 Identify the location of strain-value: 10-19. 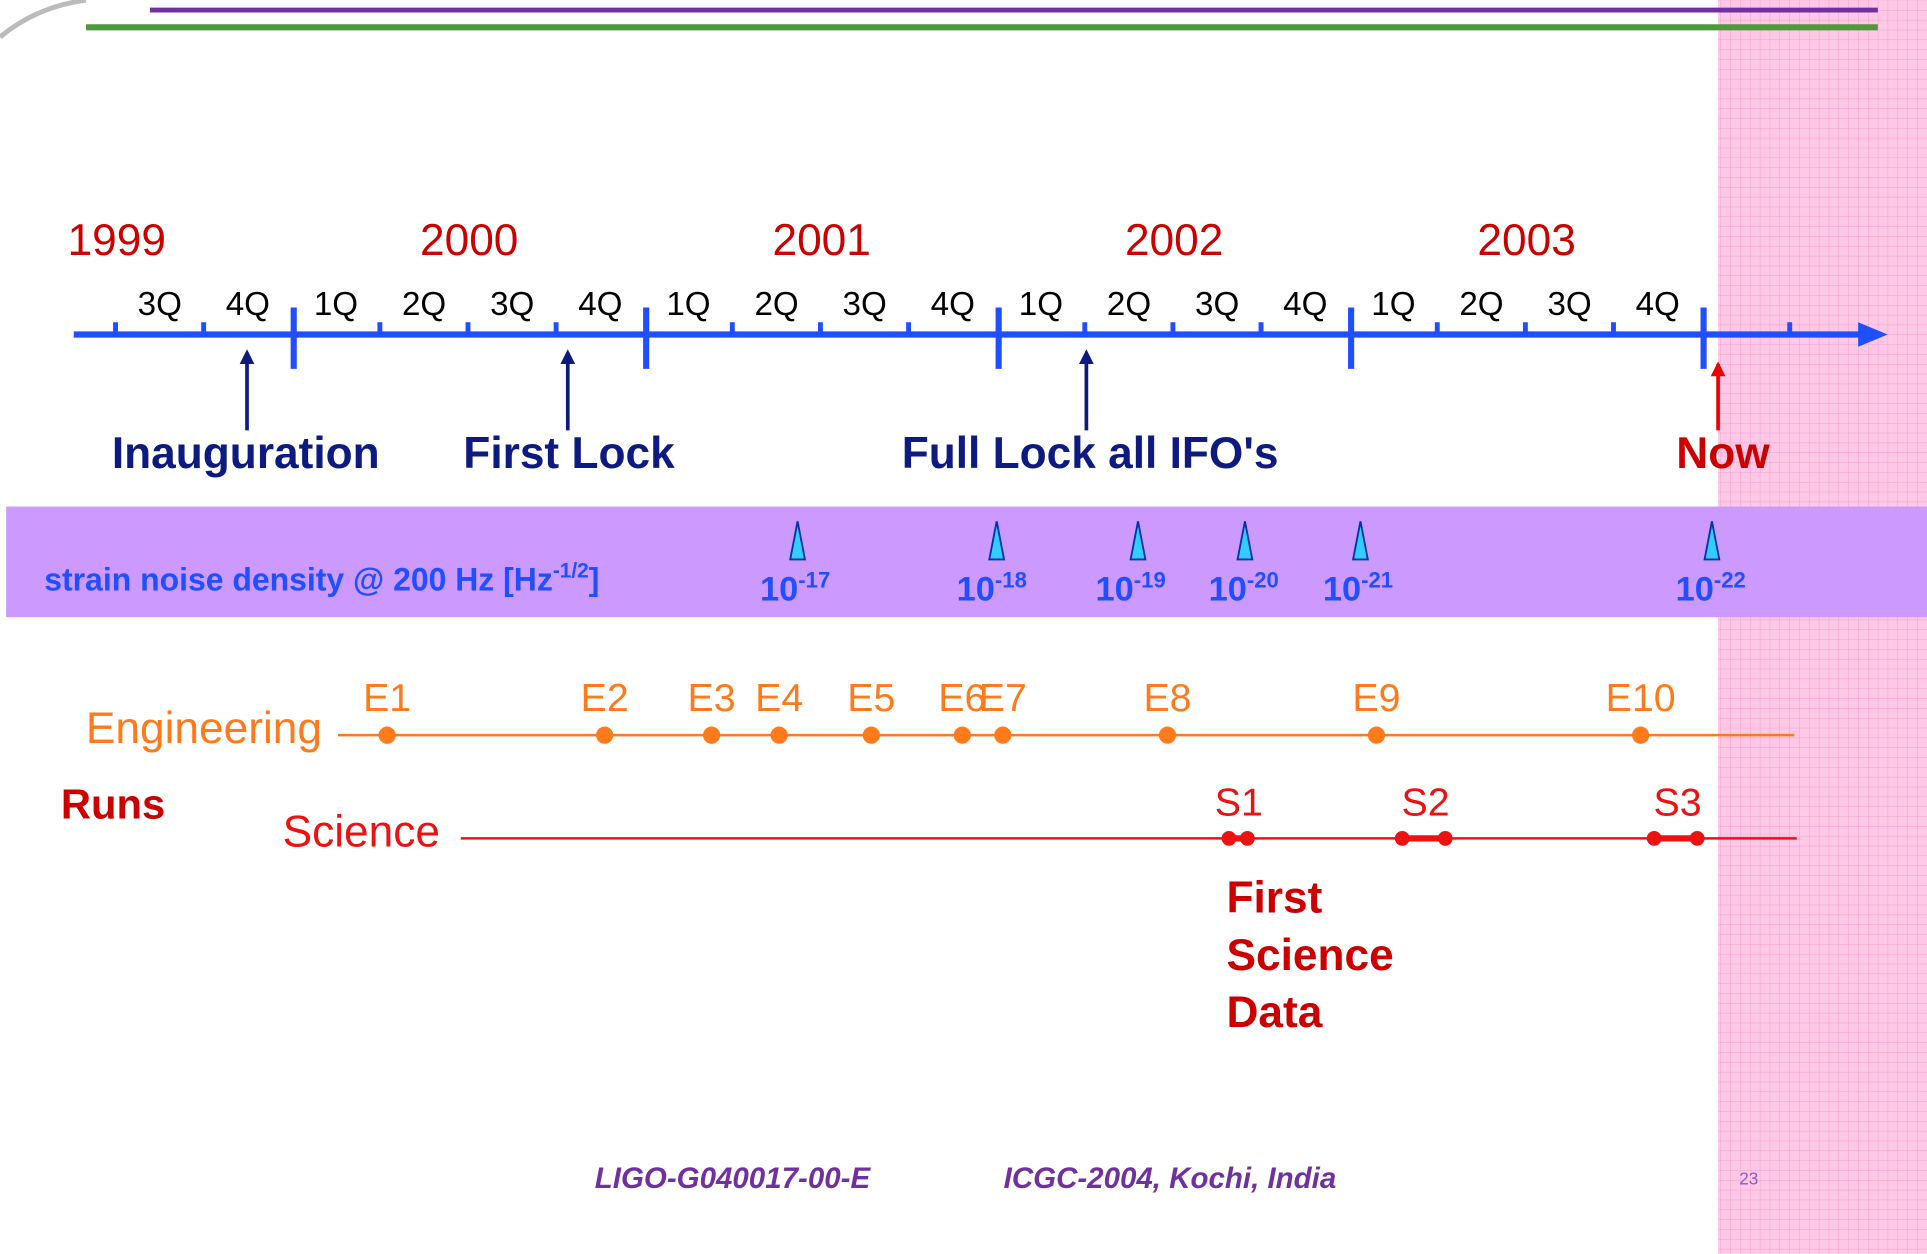
(1131, 587).